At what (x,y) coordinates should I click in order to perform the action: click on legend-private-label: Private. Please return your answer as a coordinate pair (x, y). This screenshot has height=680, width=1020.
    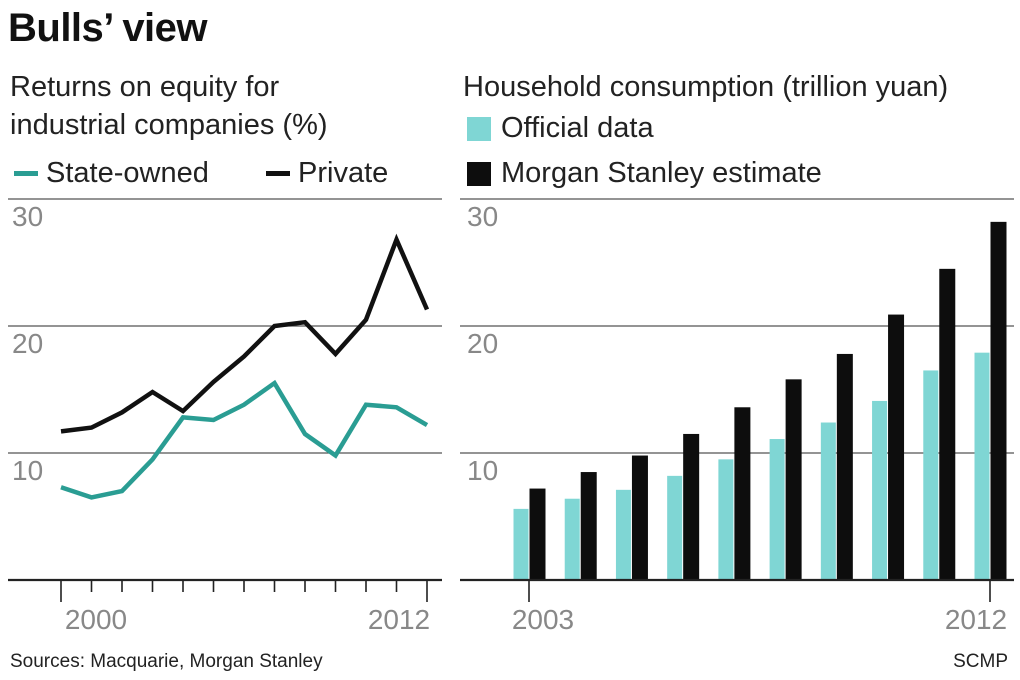
    Looking at the image, I should click on (343, 173).